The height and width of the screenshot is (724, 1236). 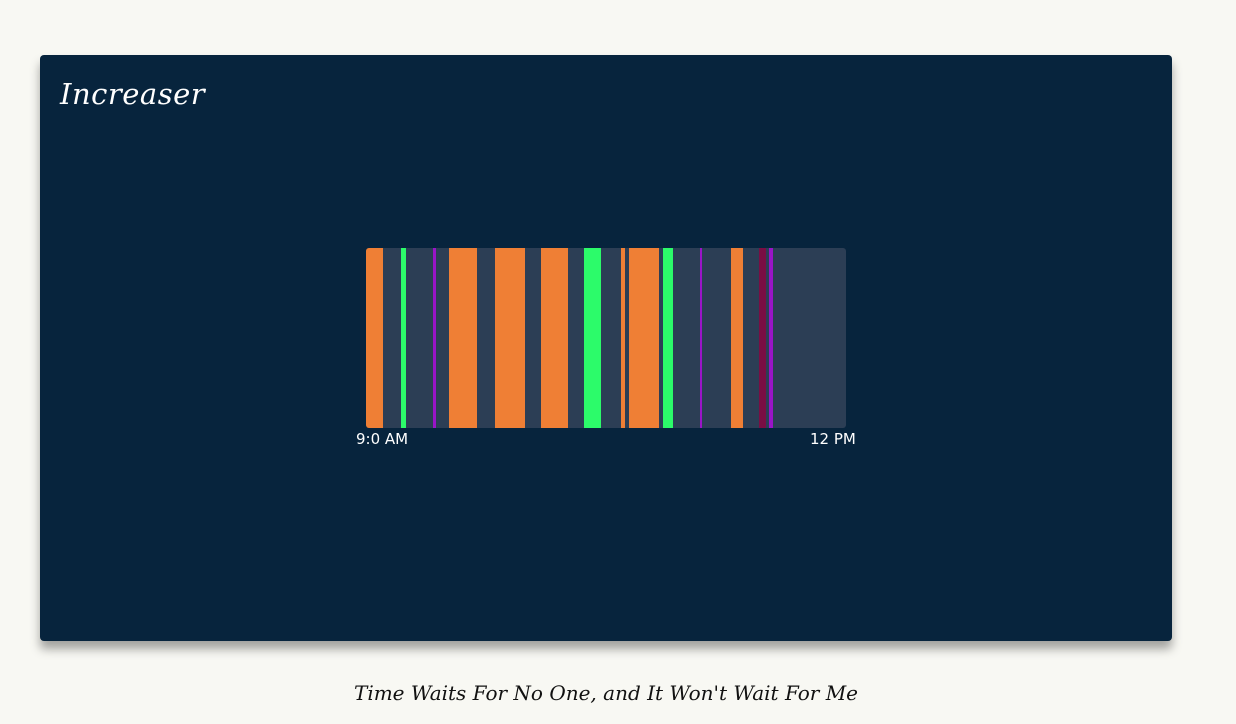 What do you see at coordinates (133, 94) in the screenshot?
I see `app-title: Increaser` at bounding box center [133, 94].